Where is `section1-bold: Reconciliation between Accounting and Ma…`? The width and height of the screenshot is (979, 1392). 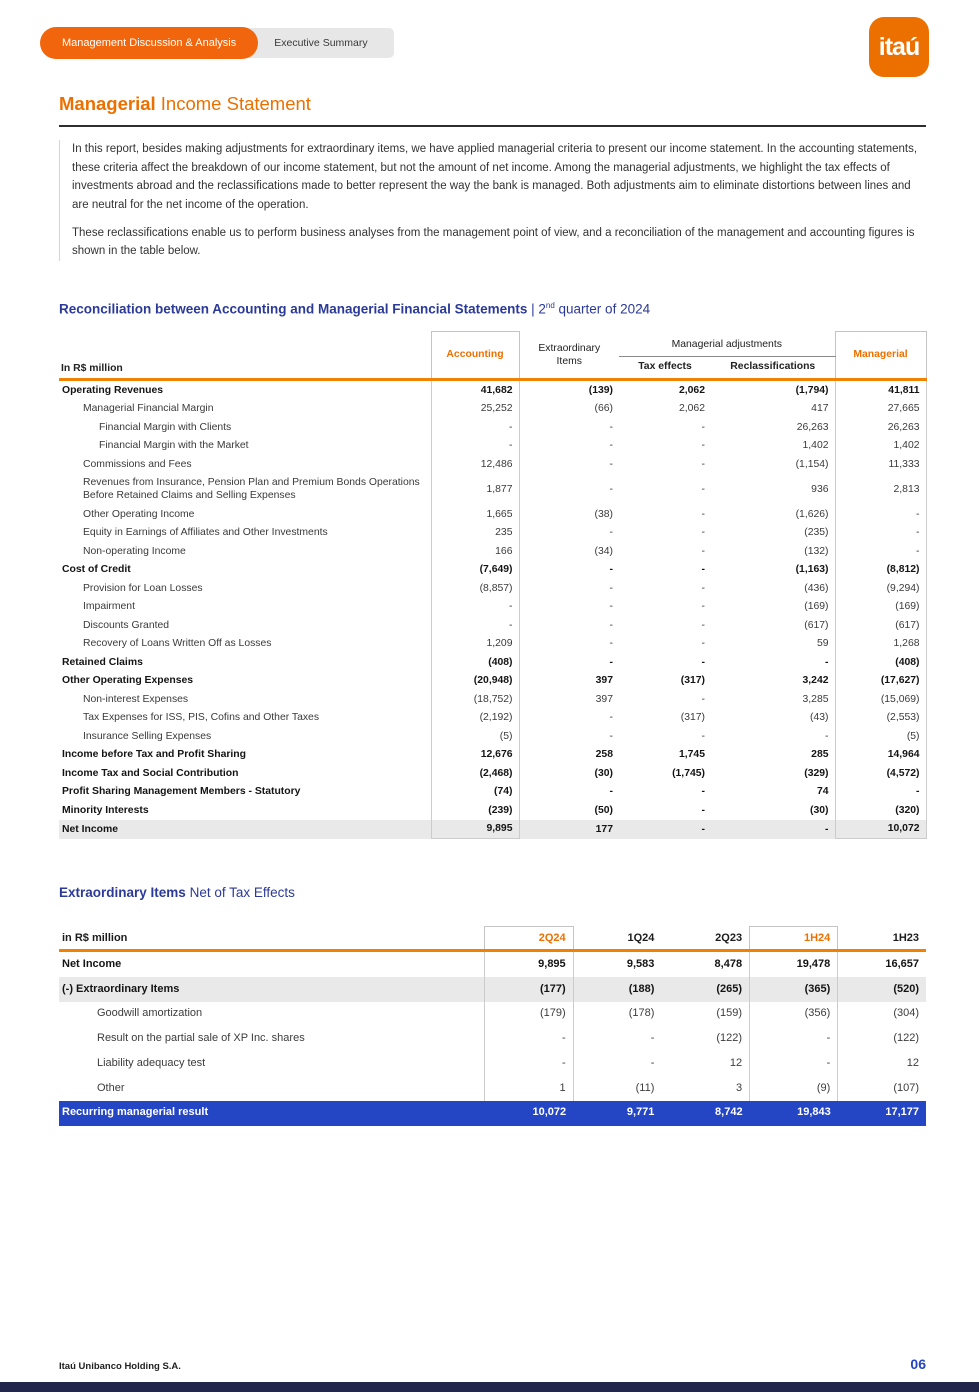
section1-bold: Reconciliation between Accounting and Ma… is located at coordinates (293, 309).